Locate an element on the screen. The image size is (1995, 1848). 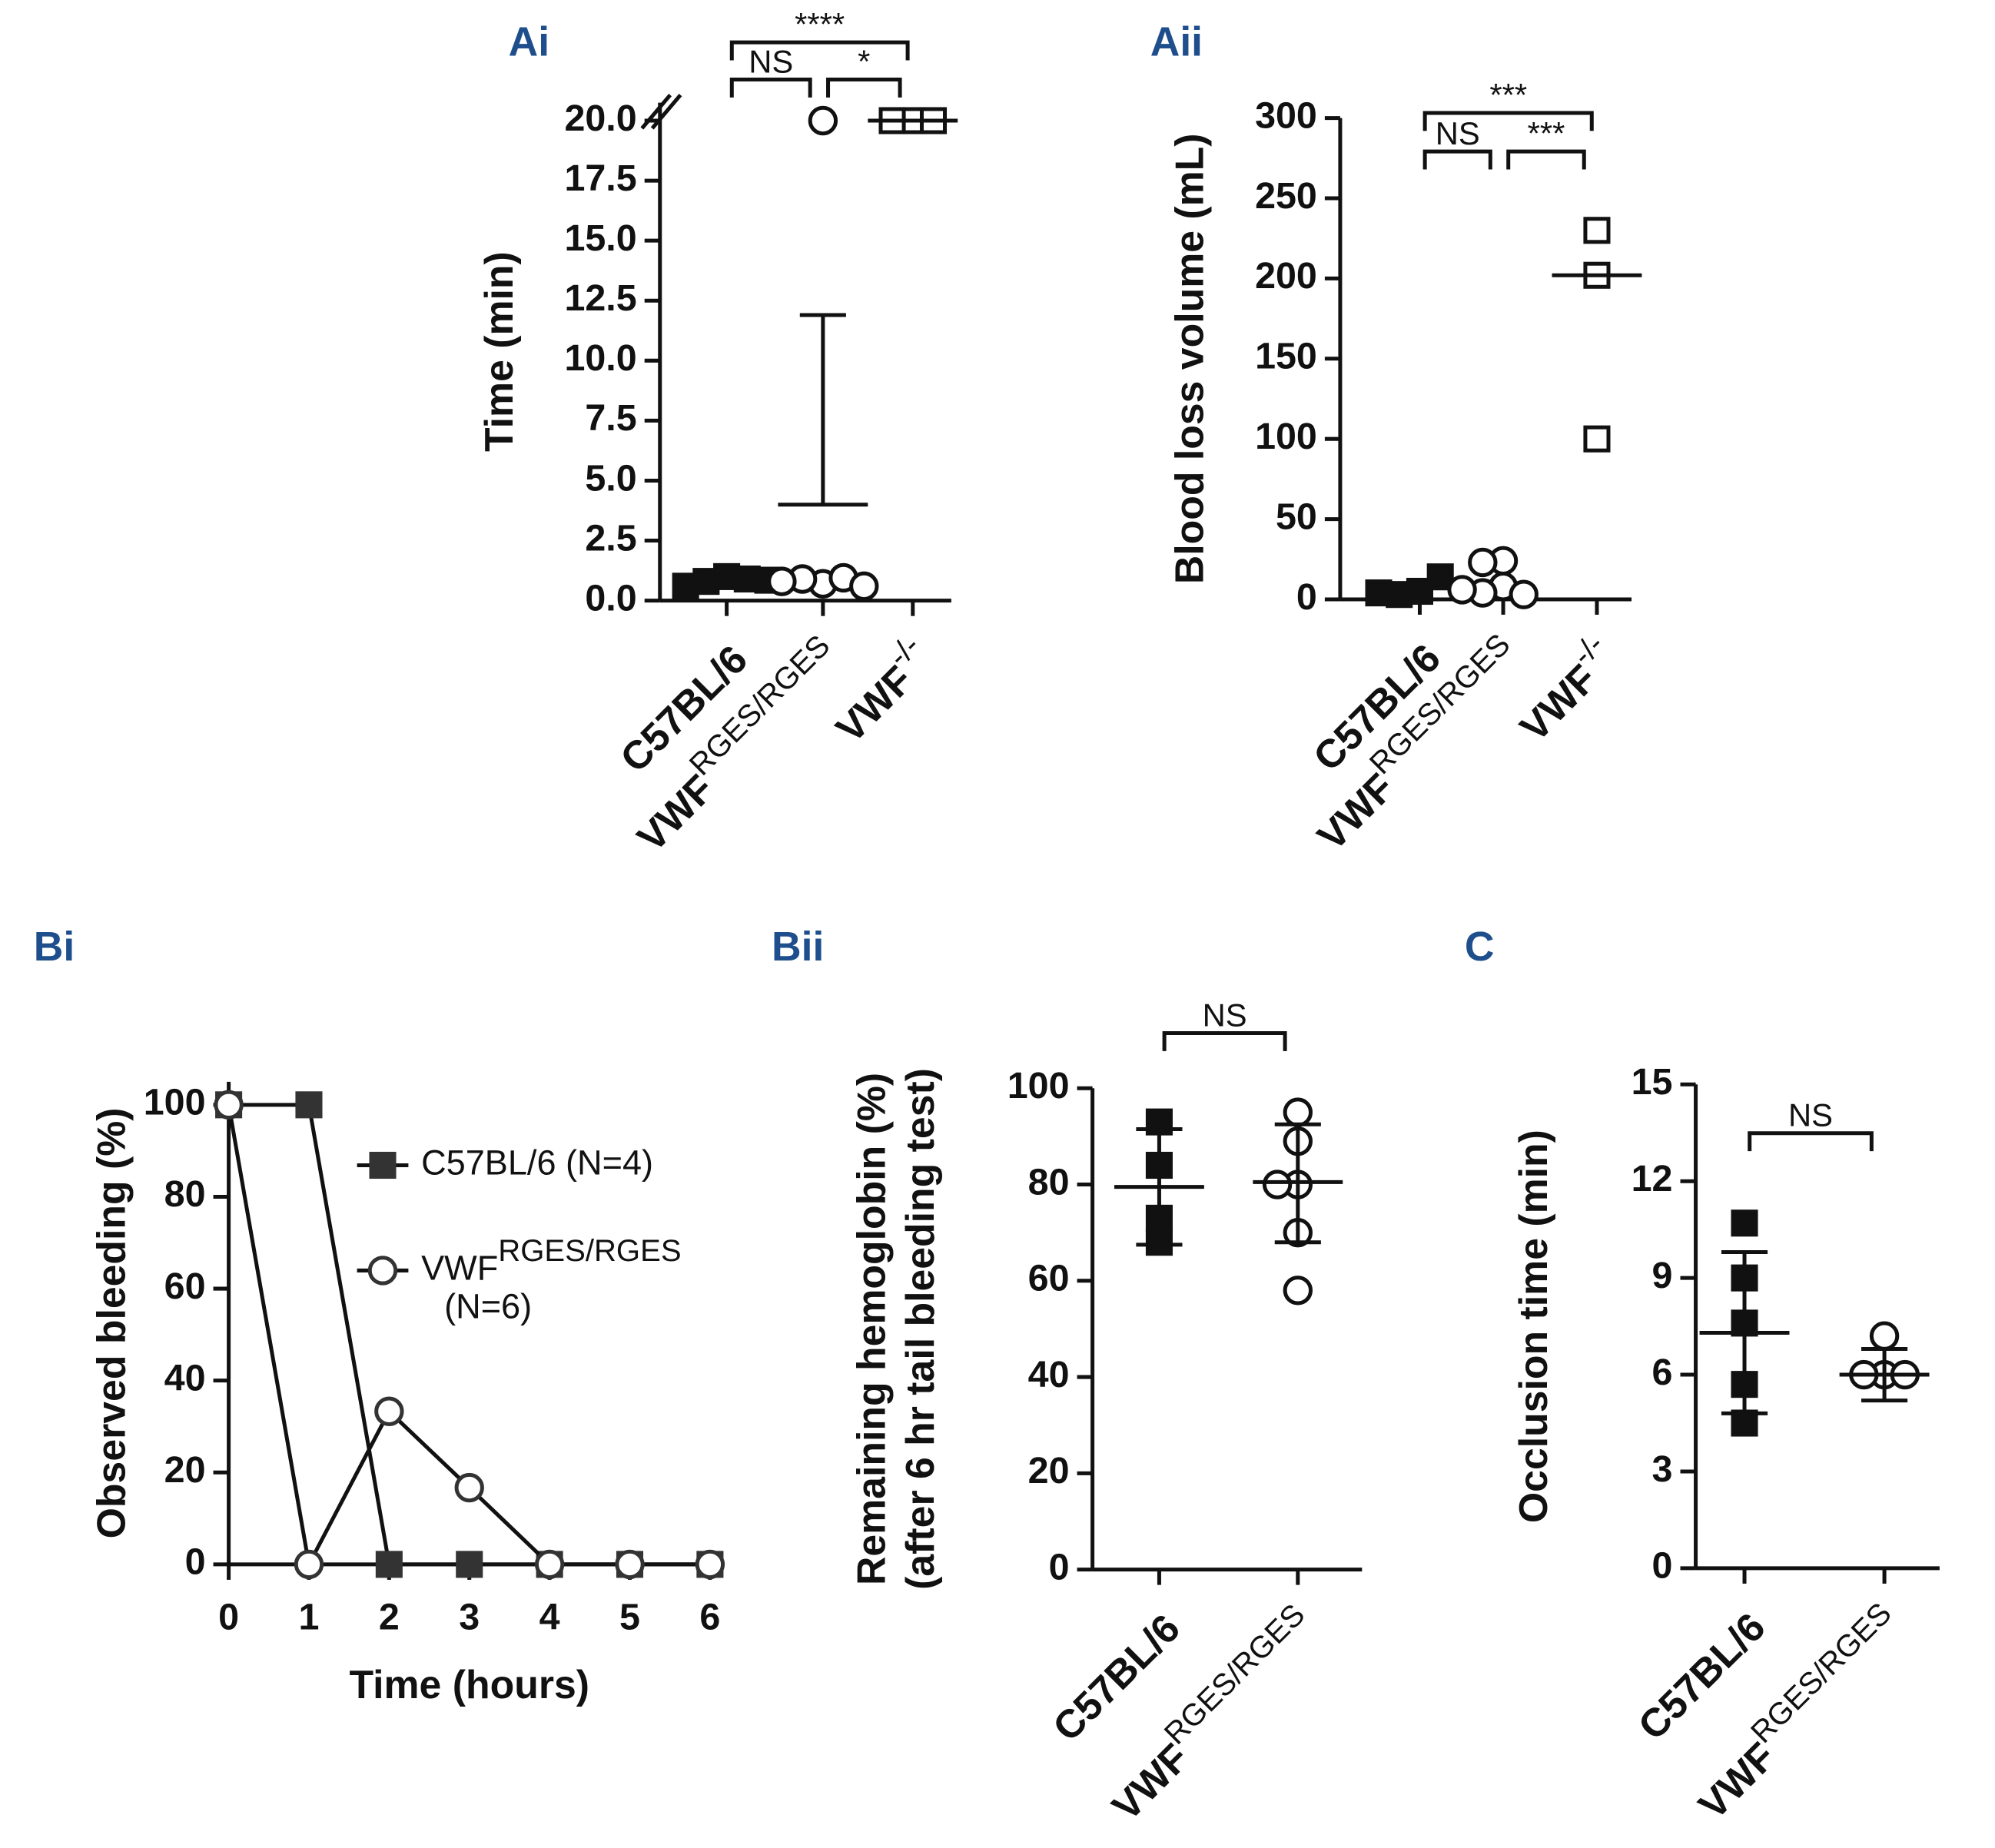
x-axis-title: Time (hours) is located at coordinates (469, 1684).